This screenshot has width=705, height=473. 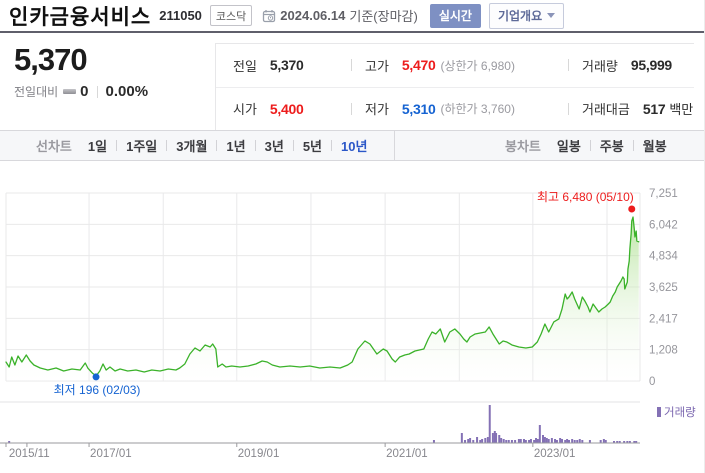 What do you see at coordinates (96, 377) in the screenshot?
I see `low-point-dot` at bounding box center [96, 377].